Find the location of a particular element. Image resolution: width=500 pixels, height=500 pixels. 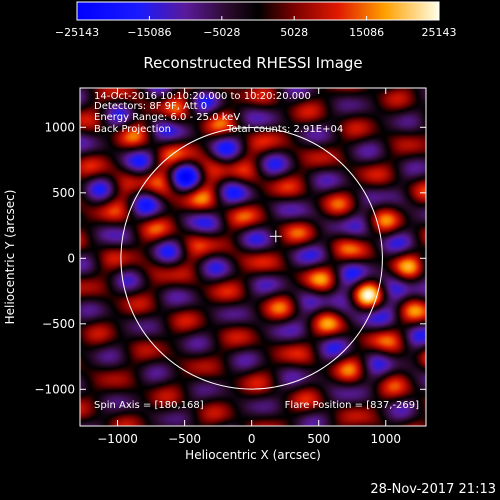

colorbar-tick-label: 5028 is located at coordinates (294, 32).